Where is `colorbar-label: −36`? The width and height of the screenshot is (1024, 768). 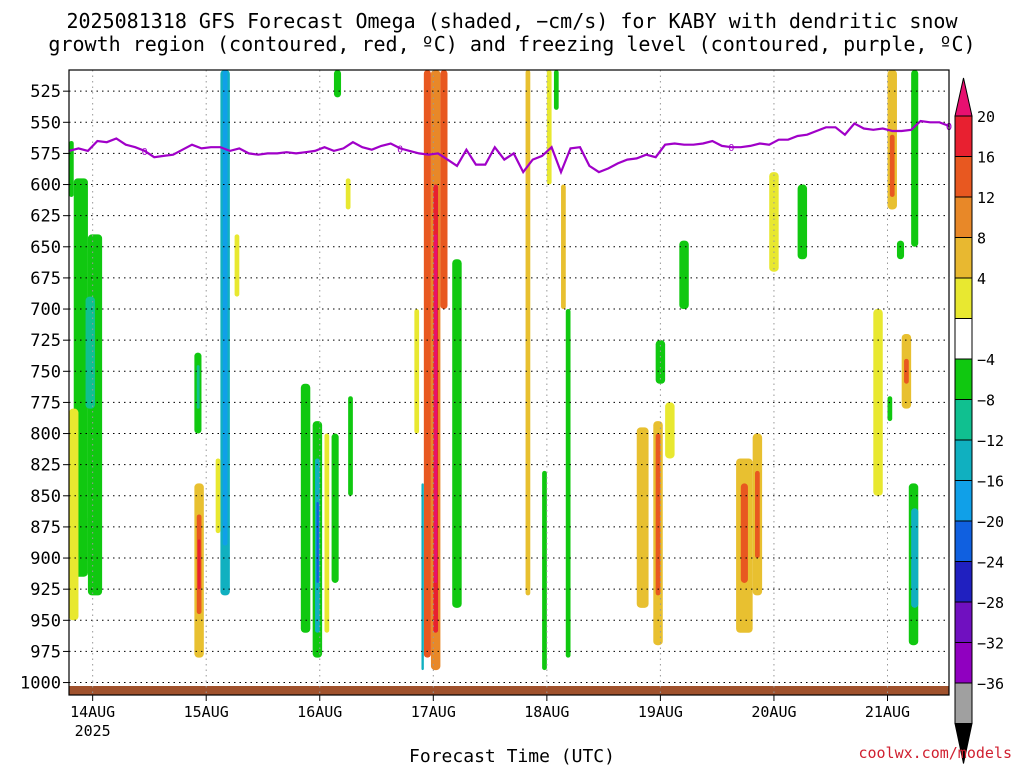
colorbar-label: −36 is located at coordinates (990, 684).